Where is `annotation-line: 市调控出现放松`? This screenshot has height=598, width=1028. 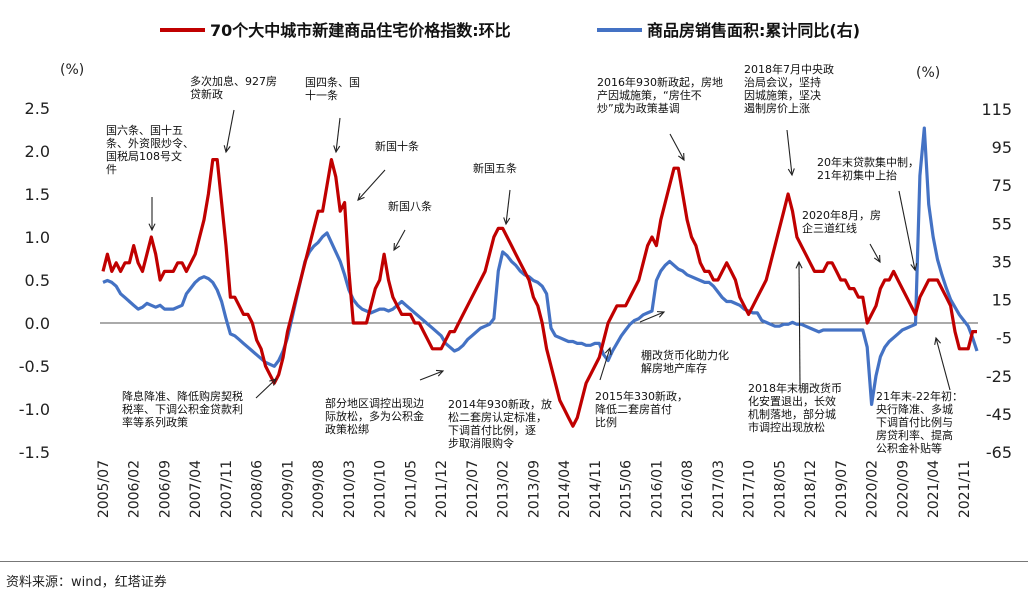 annotation-line: 市调控出现放松 is located at coordinates (786, 427).